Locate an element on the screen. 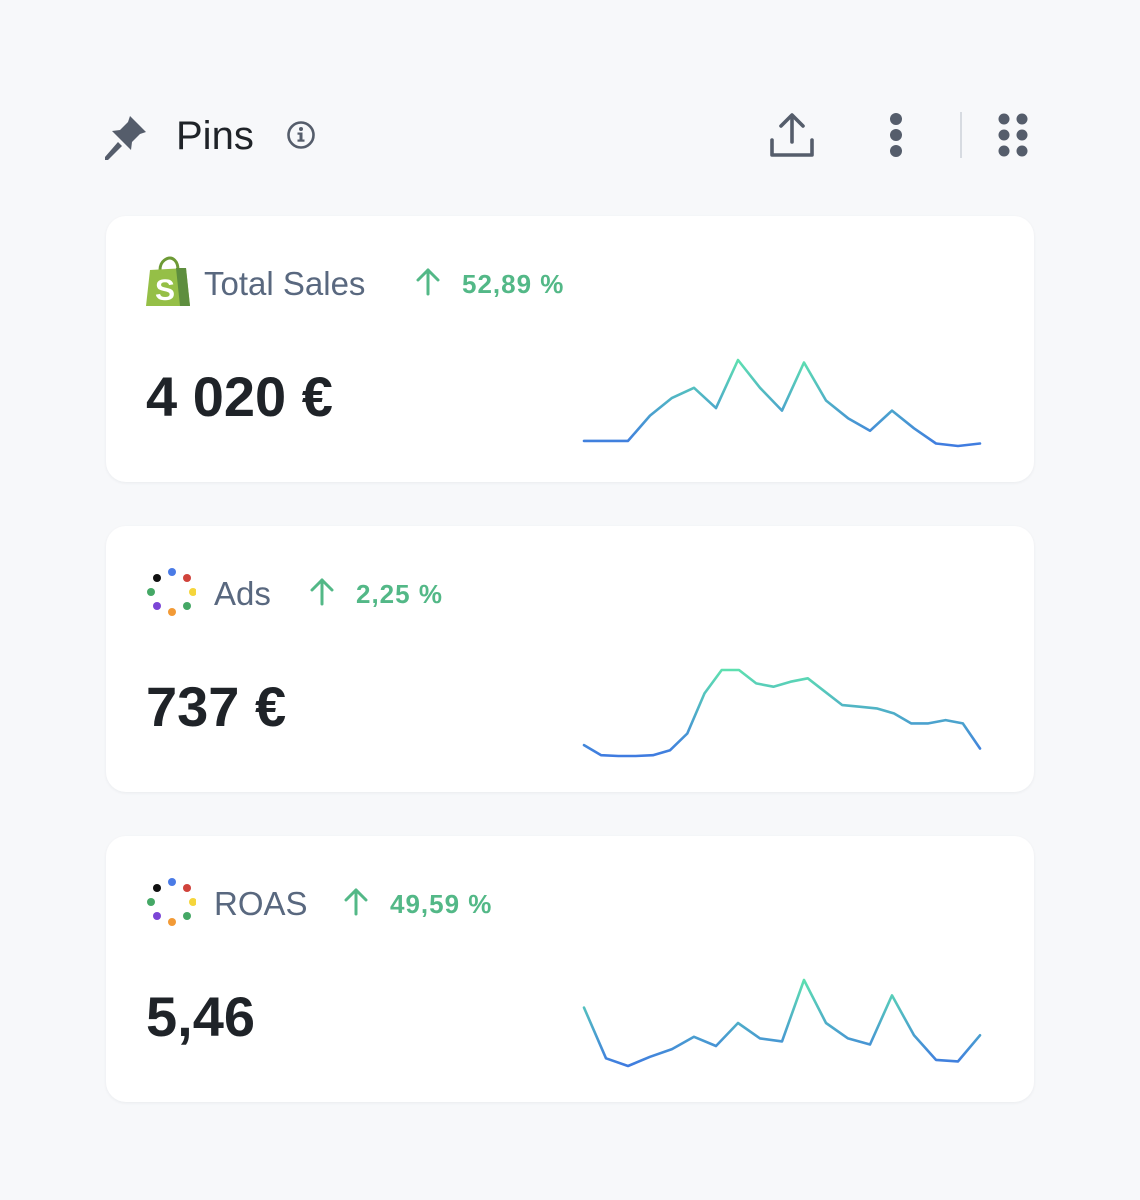 This screenshot has height=1200, width=1140. more-vertical-icon is located at coordinates (896, 135).